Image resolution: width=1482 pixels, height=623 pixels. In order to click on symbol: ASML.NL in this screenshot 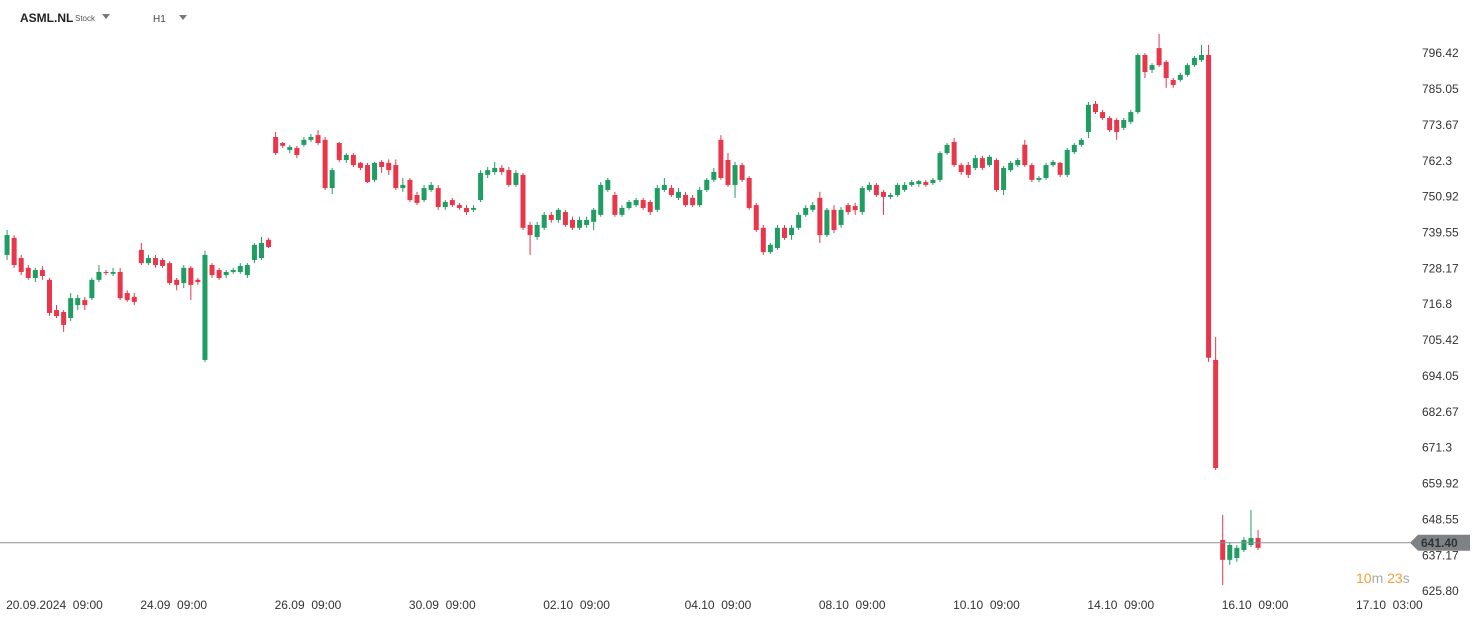, I will do `click(47, 18)`.